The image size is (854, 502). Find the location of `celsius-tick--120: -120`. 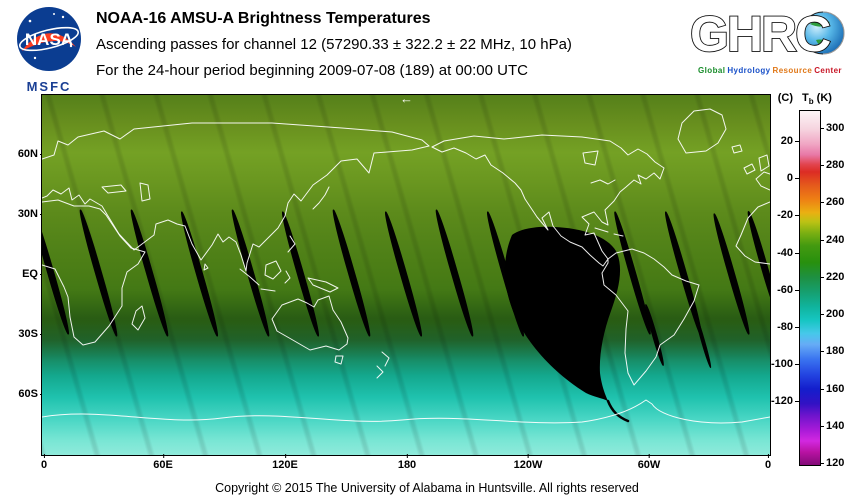

celsius-tick--120: -120 is located at coordinates (785, 401).